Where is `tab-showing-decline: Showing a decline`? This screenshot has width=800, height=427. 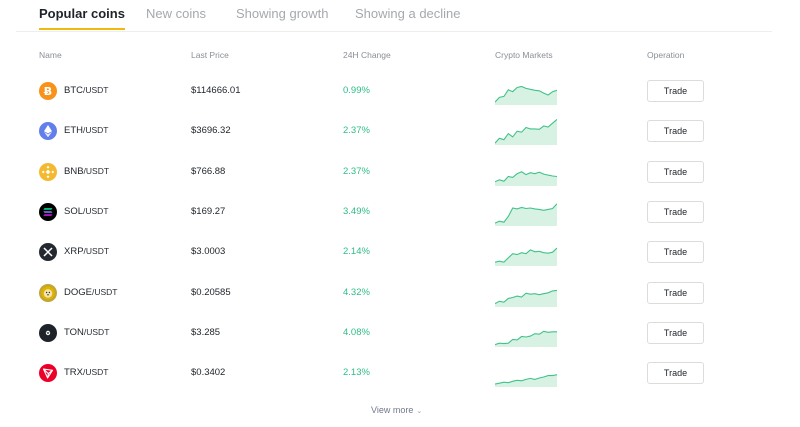
tab-showing-decline: Showing a decline is located at coordinates (408, 13).